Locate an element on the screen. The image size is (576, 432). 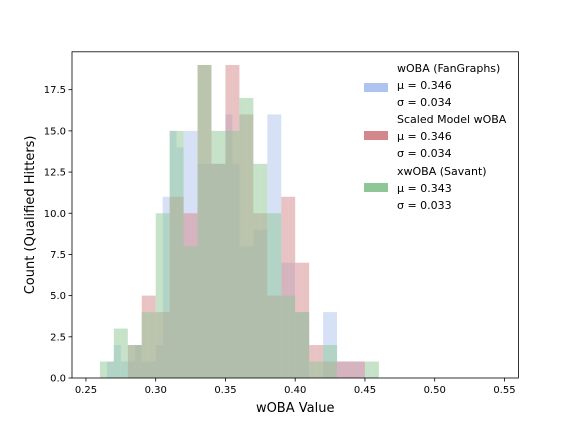
y-tick-label: 5.0 is located at coordinates (58, 296).